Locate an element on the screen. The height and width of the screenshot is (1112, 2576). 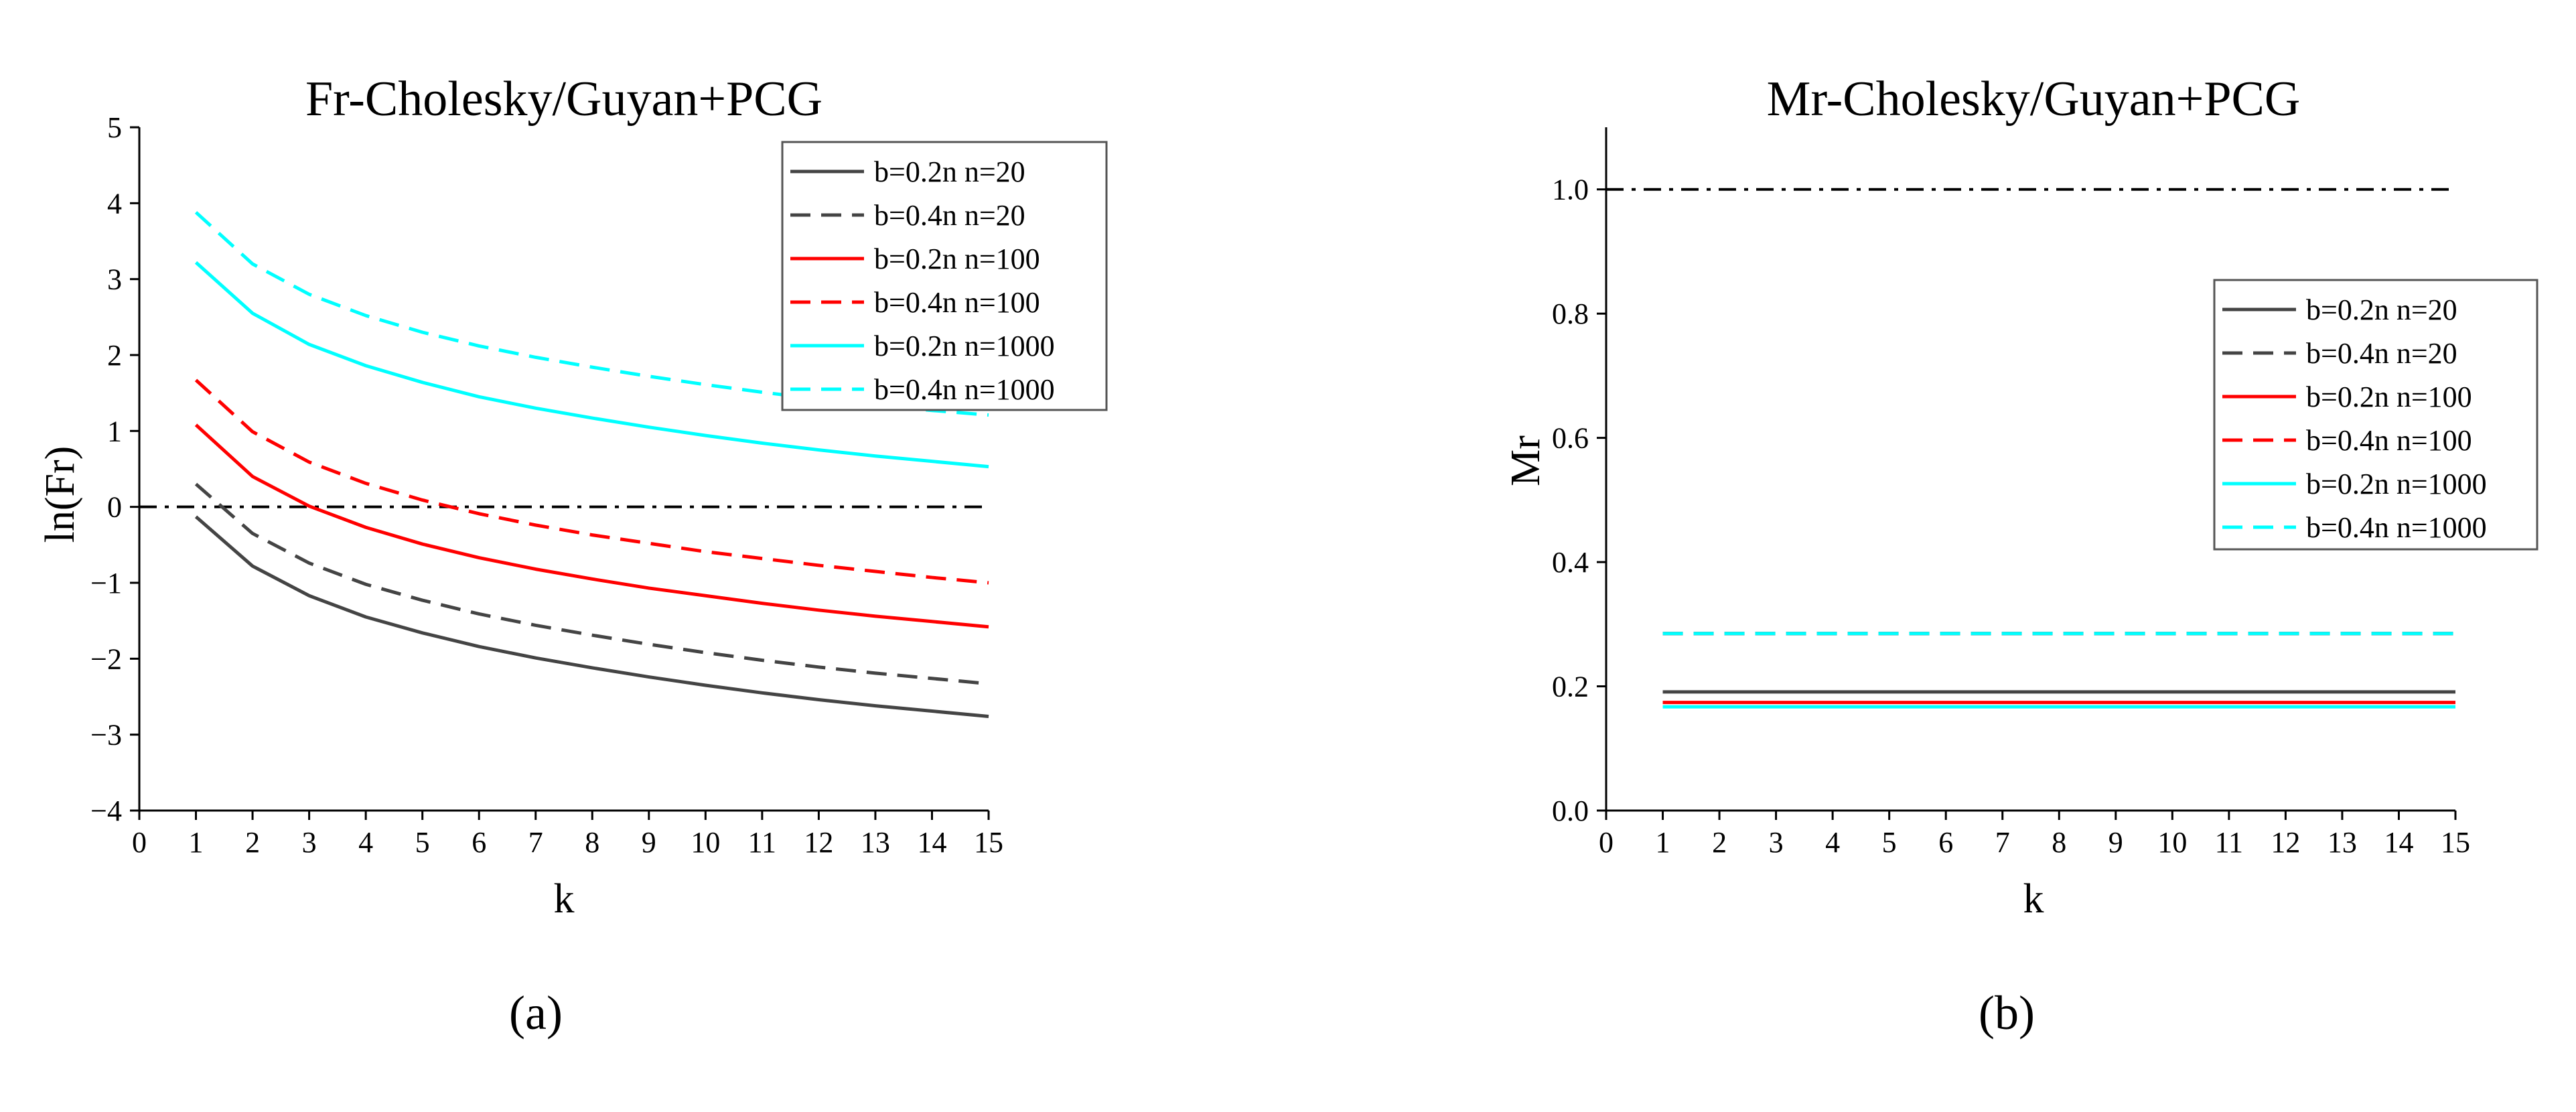
panel-a-x-tick-label: 6 is located at coordinates (479, 843).